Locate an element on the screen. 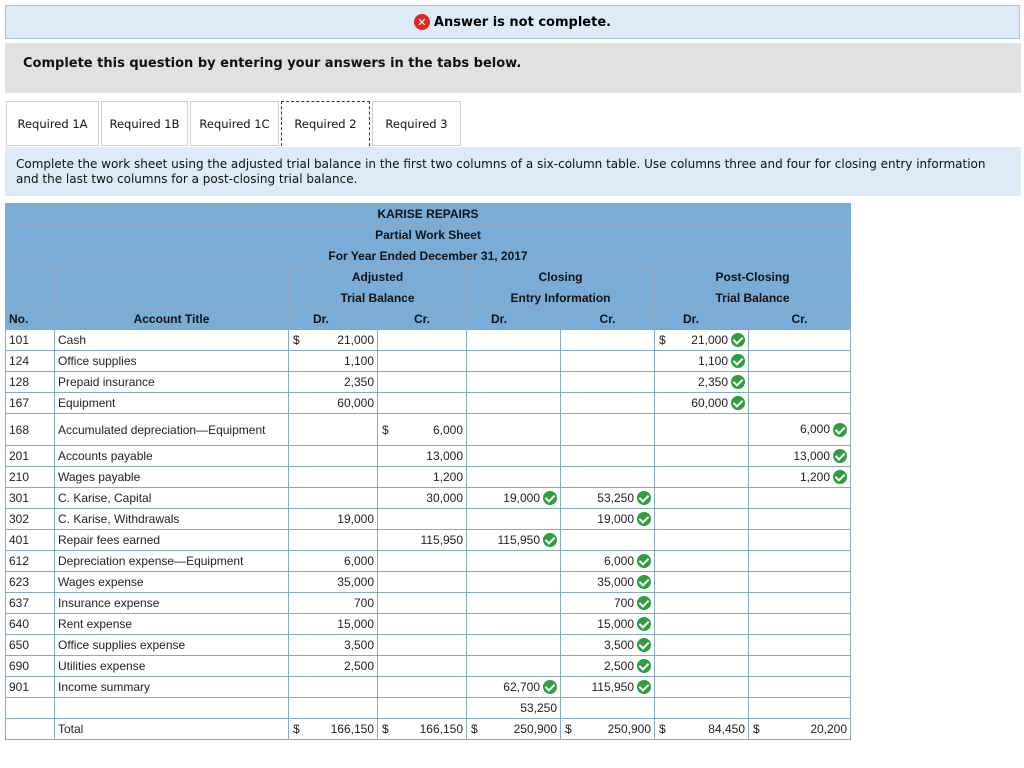  post-closing-cr-cell: 1,200 is located at coordinates (799, 477).